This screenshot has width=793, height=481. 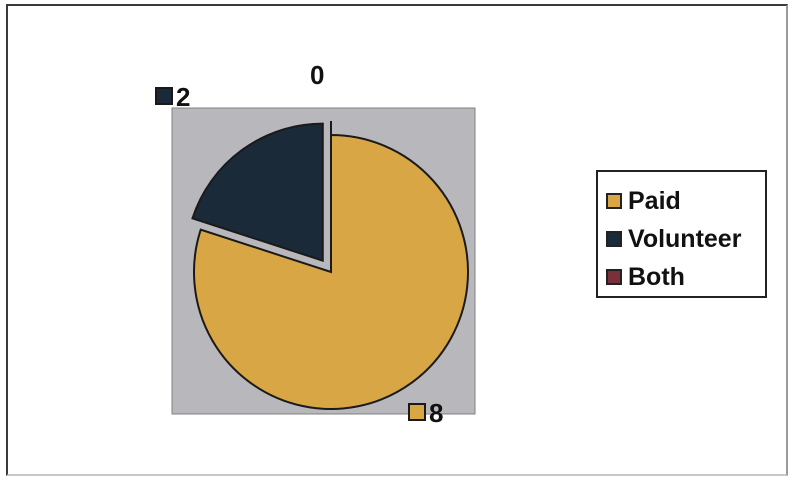 What do you see at coordinates (656, 276) in the screenshot?
I see `legend-label-both: Both` at bounding box center [656, 276].